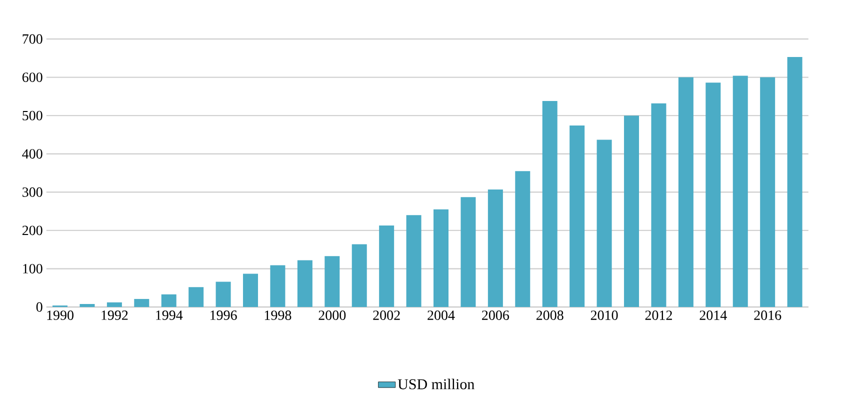 This screenshot has width=848, height=418. I want to click on x-tick-label: 2016, so click(768, 315).